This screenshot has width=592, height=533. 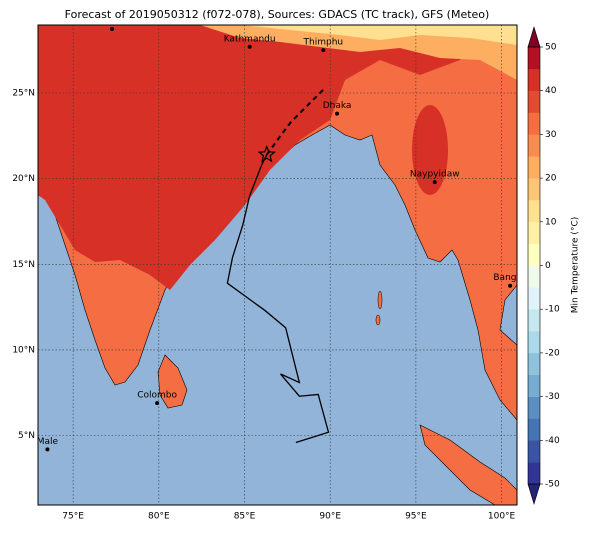 What do you see at coordinates (73, 517) in the screenshot?
I see `x-tick-label: 75°E` at bounding box center [73, 517].